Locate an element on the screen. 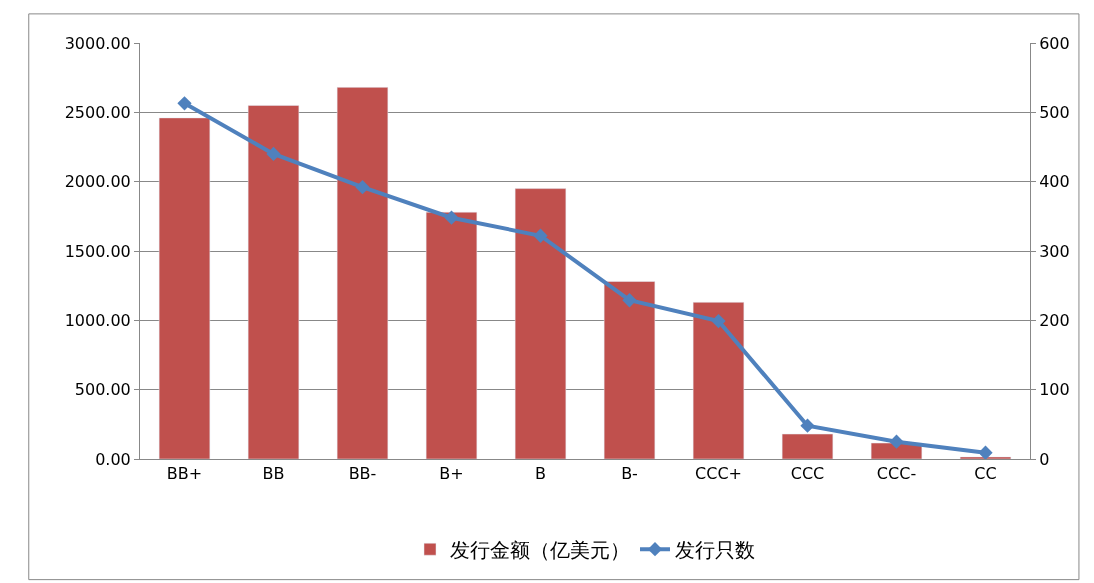 This screenshot has width=1094, height=583. x-tick-label: CCC+ is located at coordinates (718, 474).